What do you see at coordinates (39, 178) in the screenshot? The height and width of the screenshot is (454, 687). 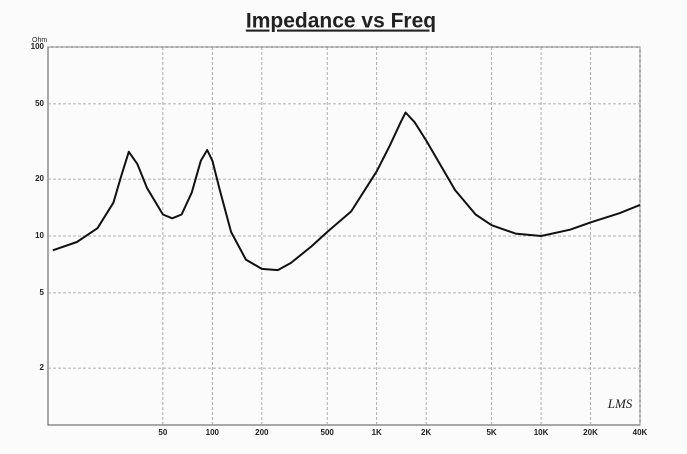 I see `y-tick-label: 20` at bounding box center [39, 178].